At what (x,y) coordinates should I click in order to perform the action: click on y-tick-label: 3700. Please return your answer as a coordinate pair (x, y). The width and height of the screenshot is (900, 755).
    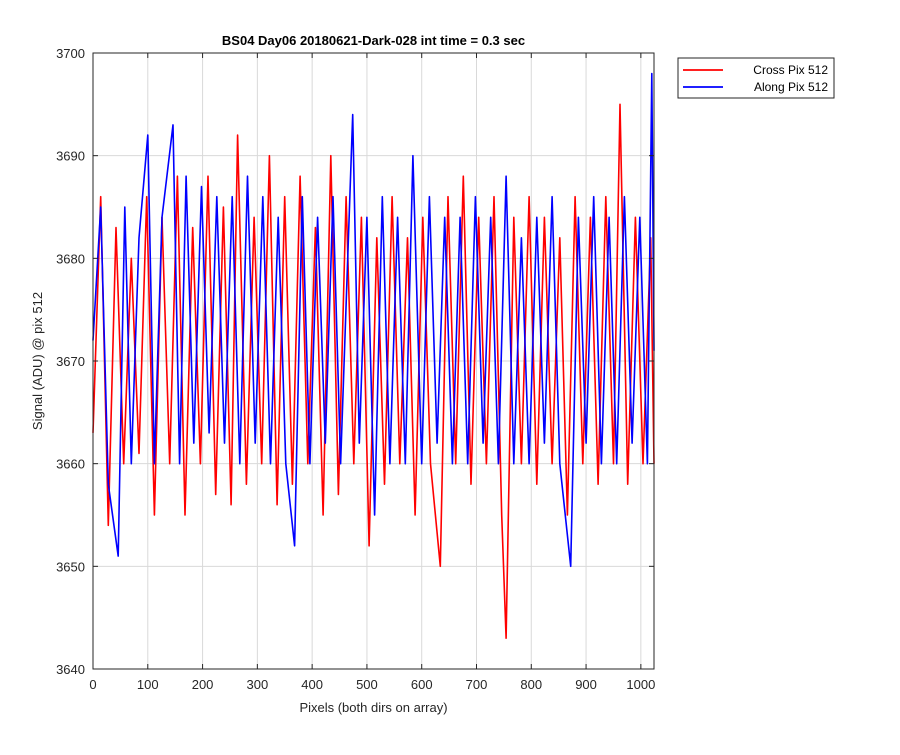
    Looking at the image, I should click on (70, 53).